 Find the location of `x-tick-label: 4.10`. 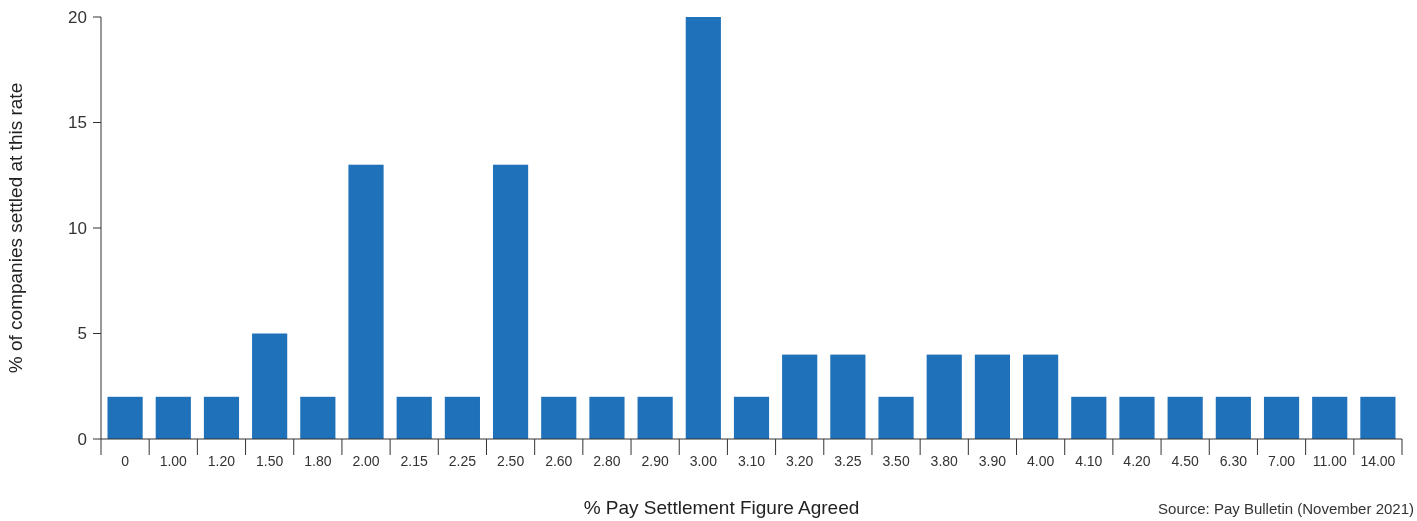

x-tick-label: 4.10 is located at coordinates (1089, 461).